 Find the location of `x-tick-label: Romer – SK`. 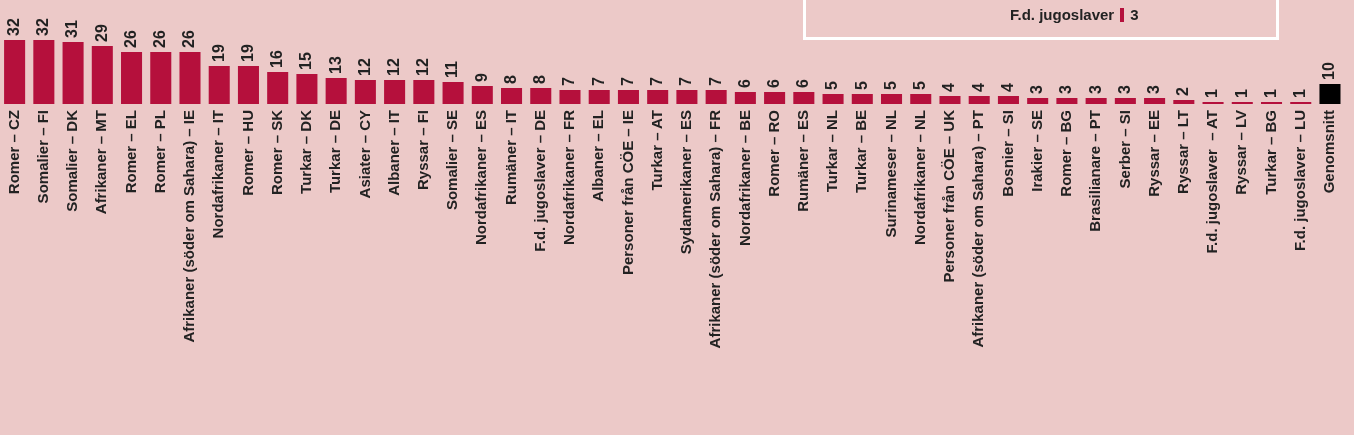

x-tick-label: Romer – SK is located at coordinates (276, 152).